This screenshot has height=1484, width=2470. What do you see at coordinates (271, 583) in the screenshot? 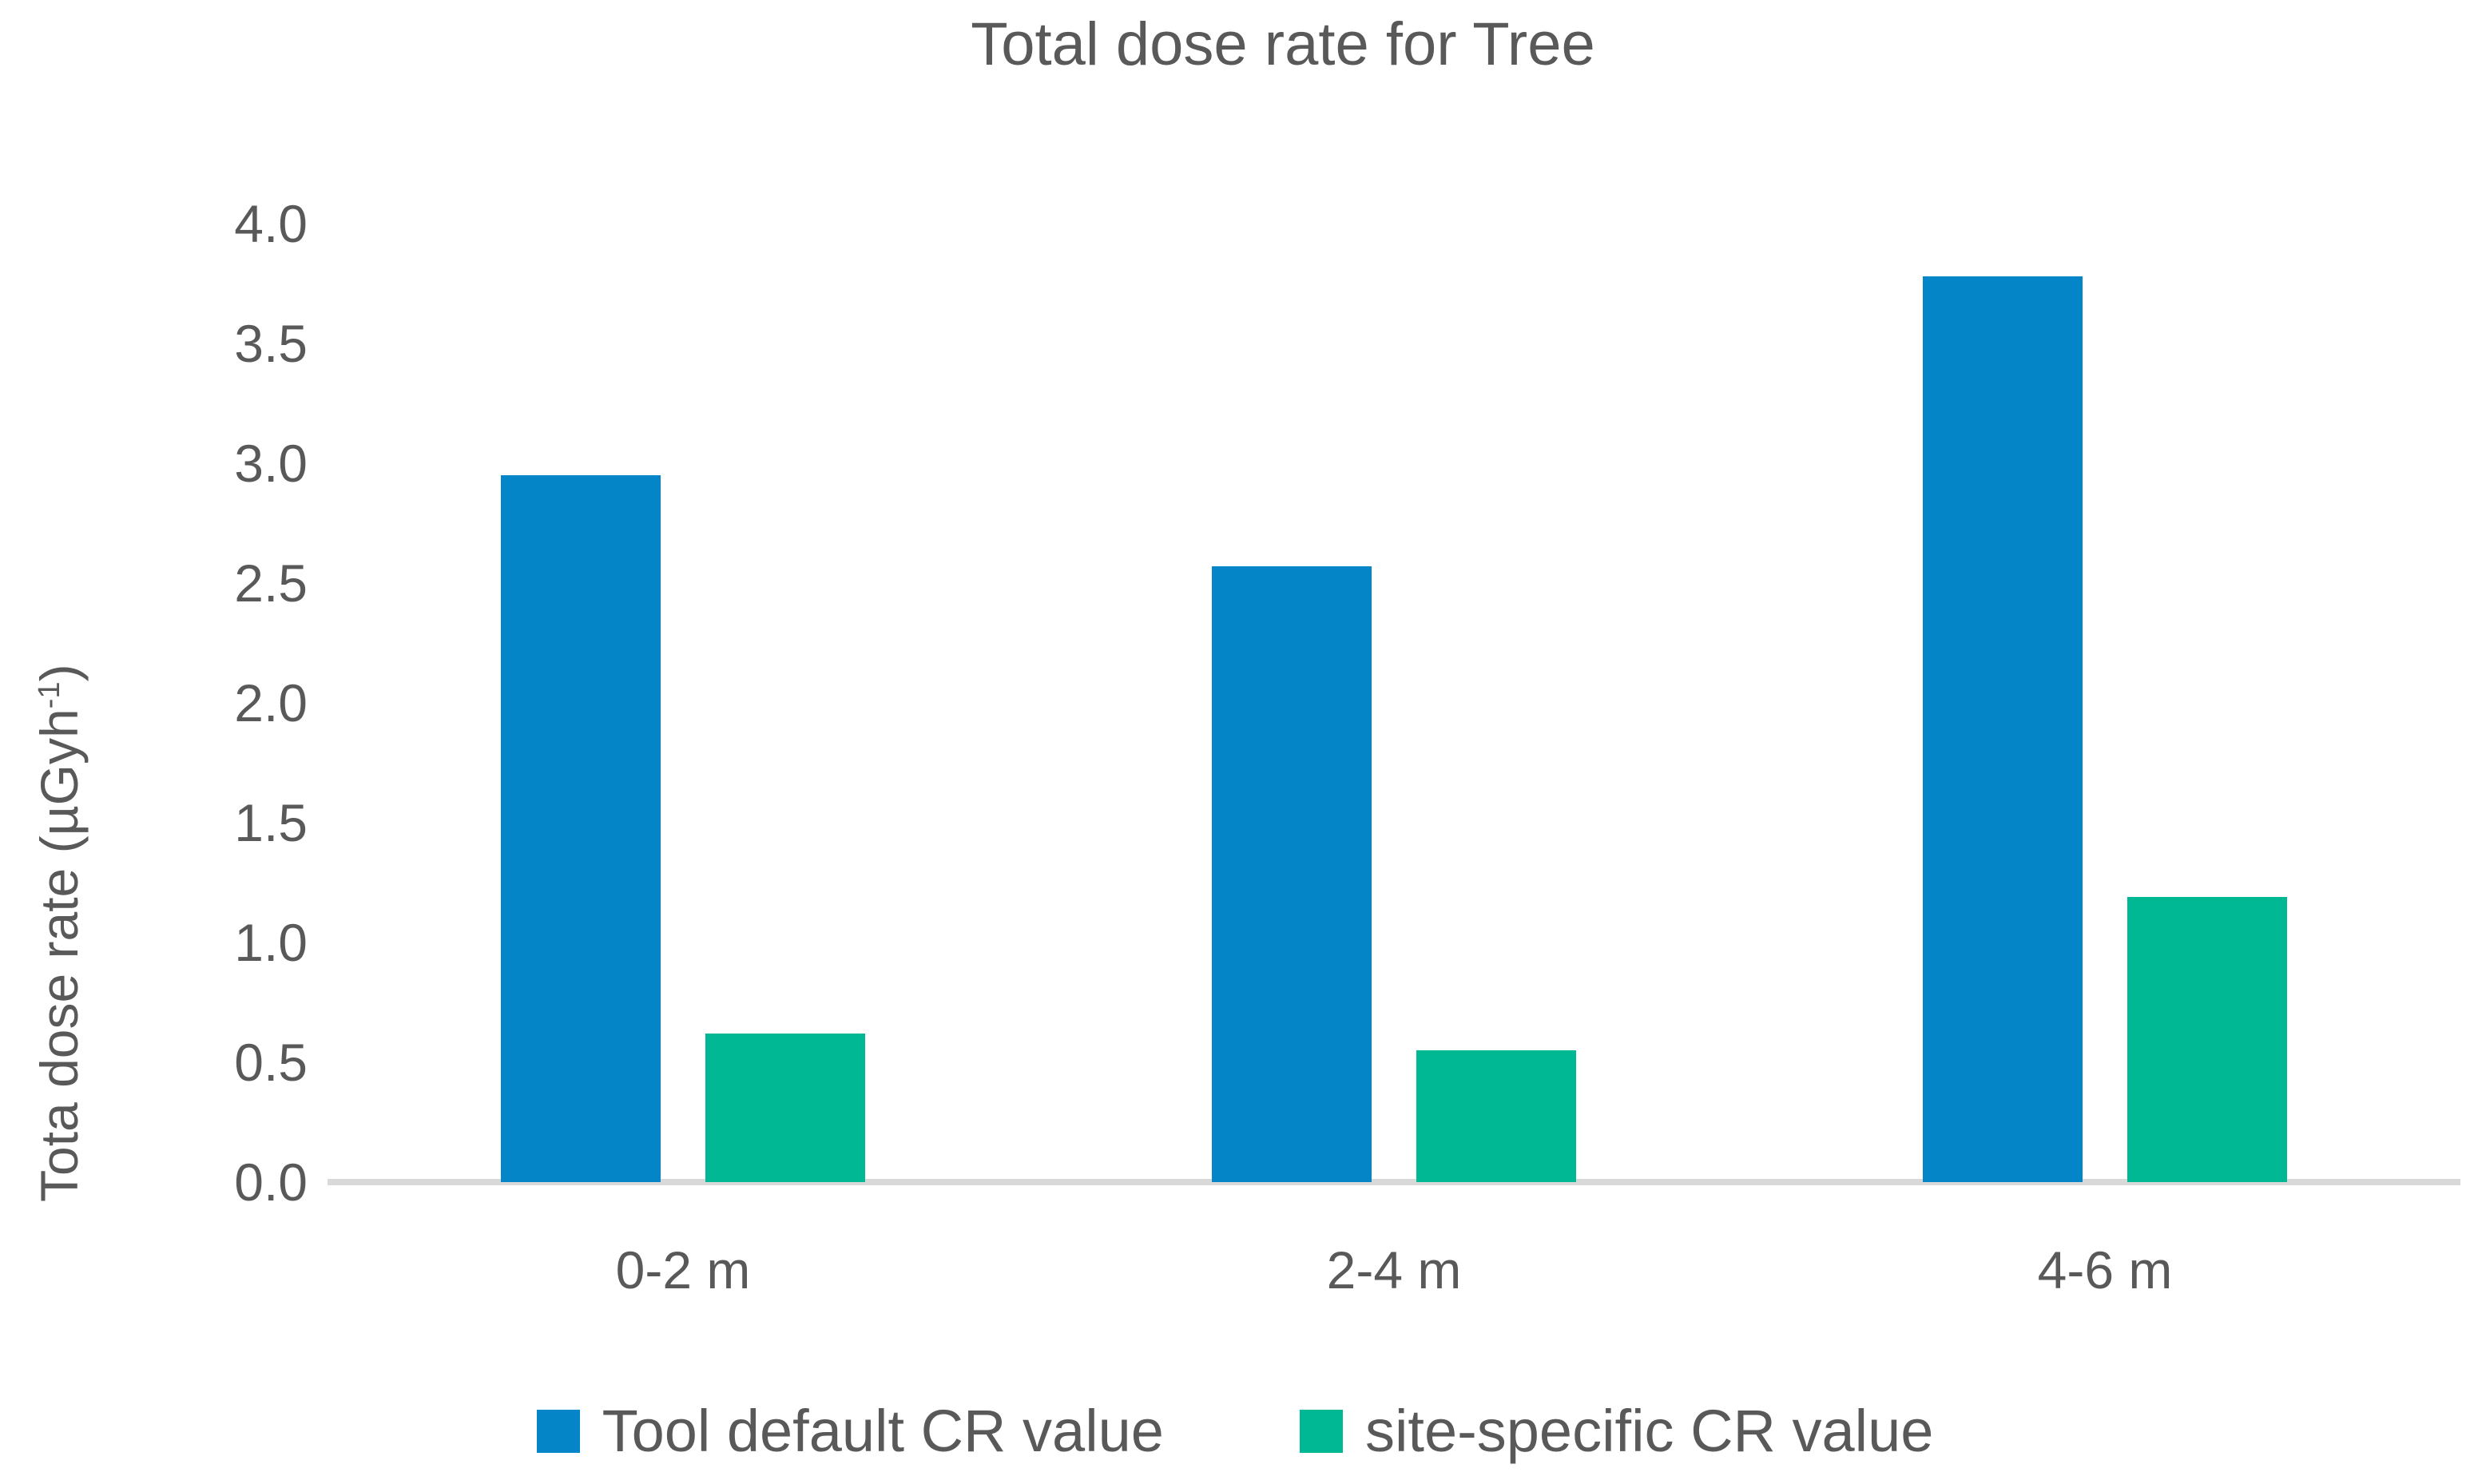
I see `y-tick-label-2.5: 2.5` at bounding box center [271, 583].